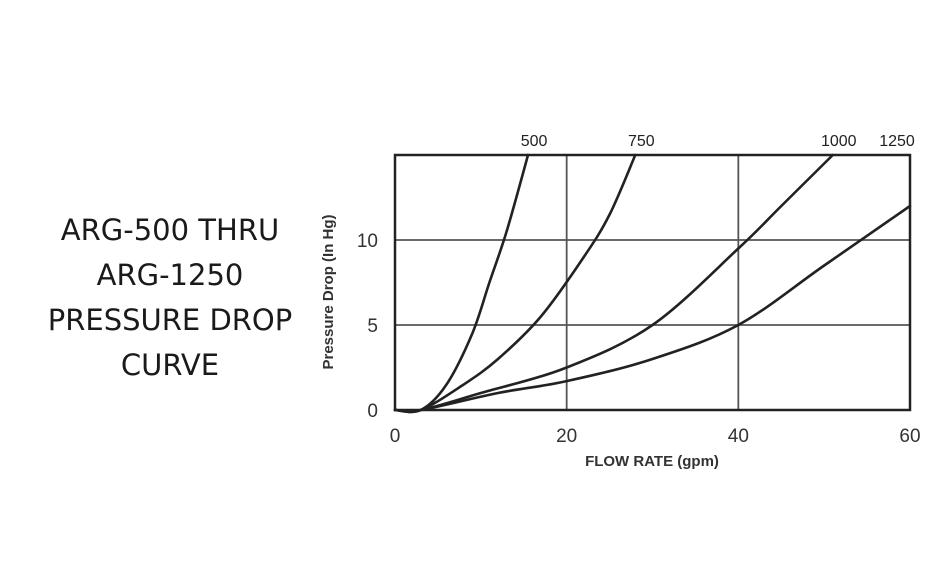 The height and width of the screenshot is (587, 940). Describe the element at coordinates (534, 141) in the screenshot. I see `series-label-500: 500` at that location.